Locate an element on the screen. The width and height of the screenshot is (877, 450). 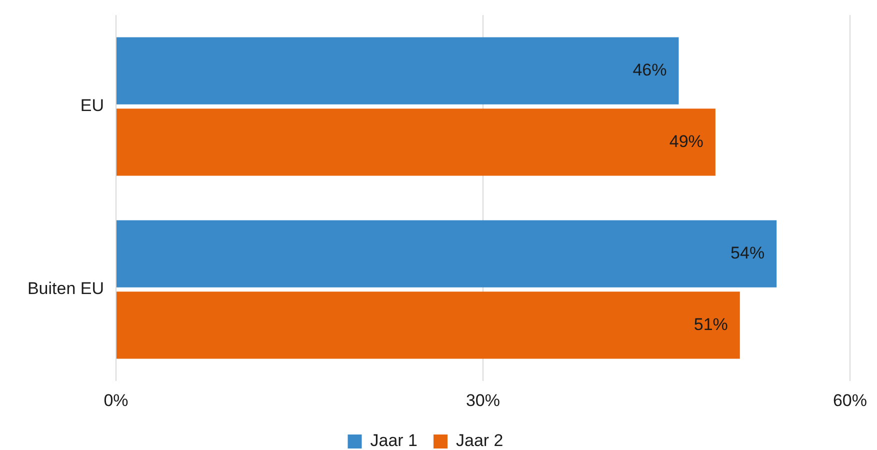
x-tick-label: 30% is located at coordinates (483, 400).